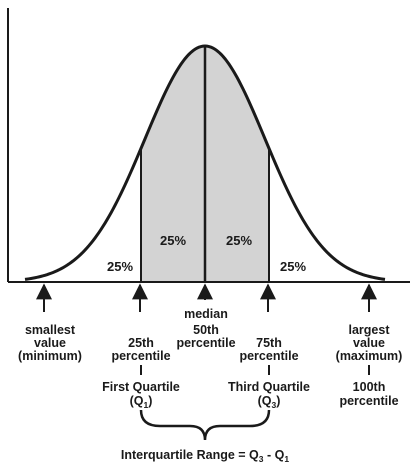 This screenshot has width=416, height=468. Describe the element at coordinates (141, 387) in the screenshot. I see `first-quartile-label: First Quartile` at that location.